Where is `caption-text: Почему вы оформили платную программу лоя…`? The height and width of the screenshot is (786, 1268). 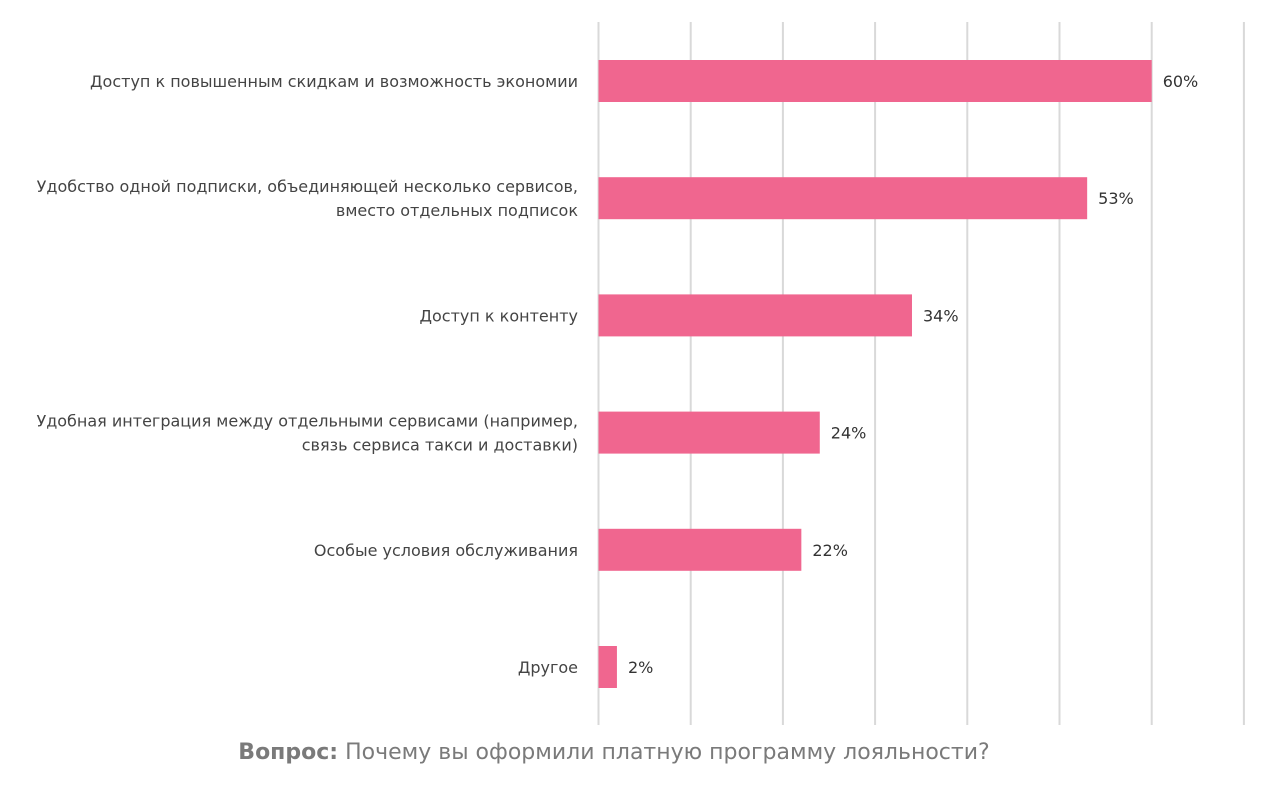 caption-text: Почему вы оформили платную программу лоя… is located at coordinates (664, 752).